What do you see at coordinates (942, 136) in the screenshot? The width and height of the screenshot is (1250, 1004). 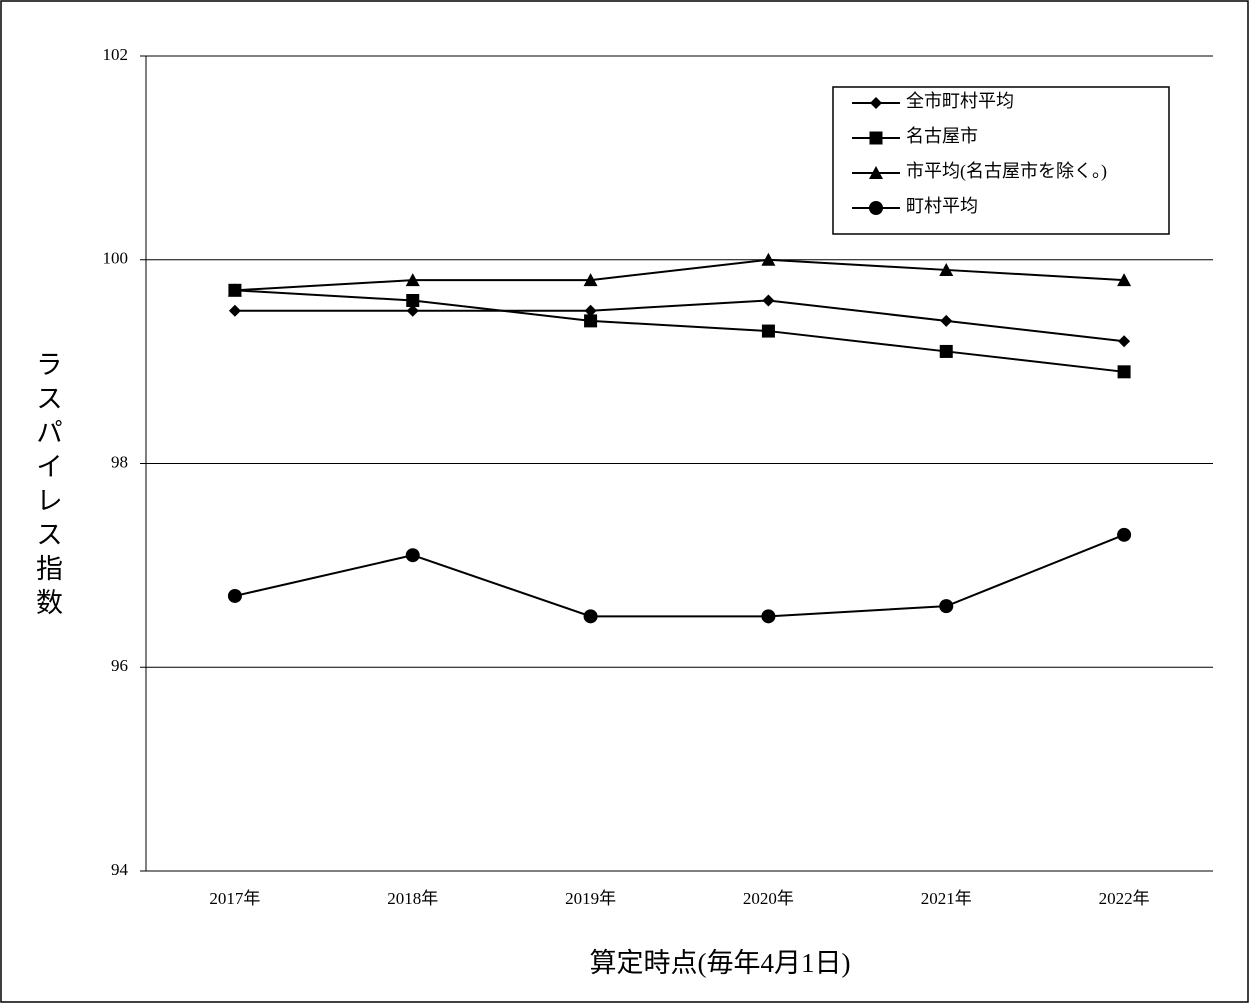 I see `legend-label: 名古屋市` at bounding box center [942, 136].